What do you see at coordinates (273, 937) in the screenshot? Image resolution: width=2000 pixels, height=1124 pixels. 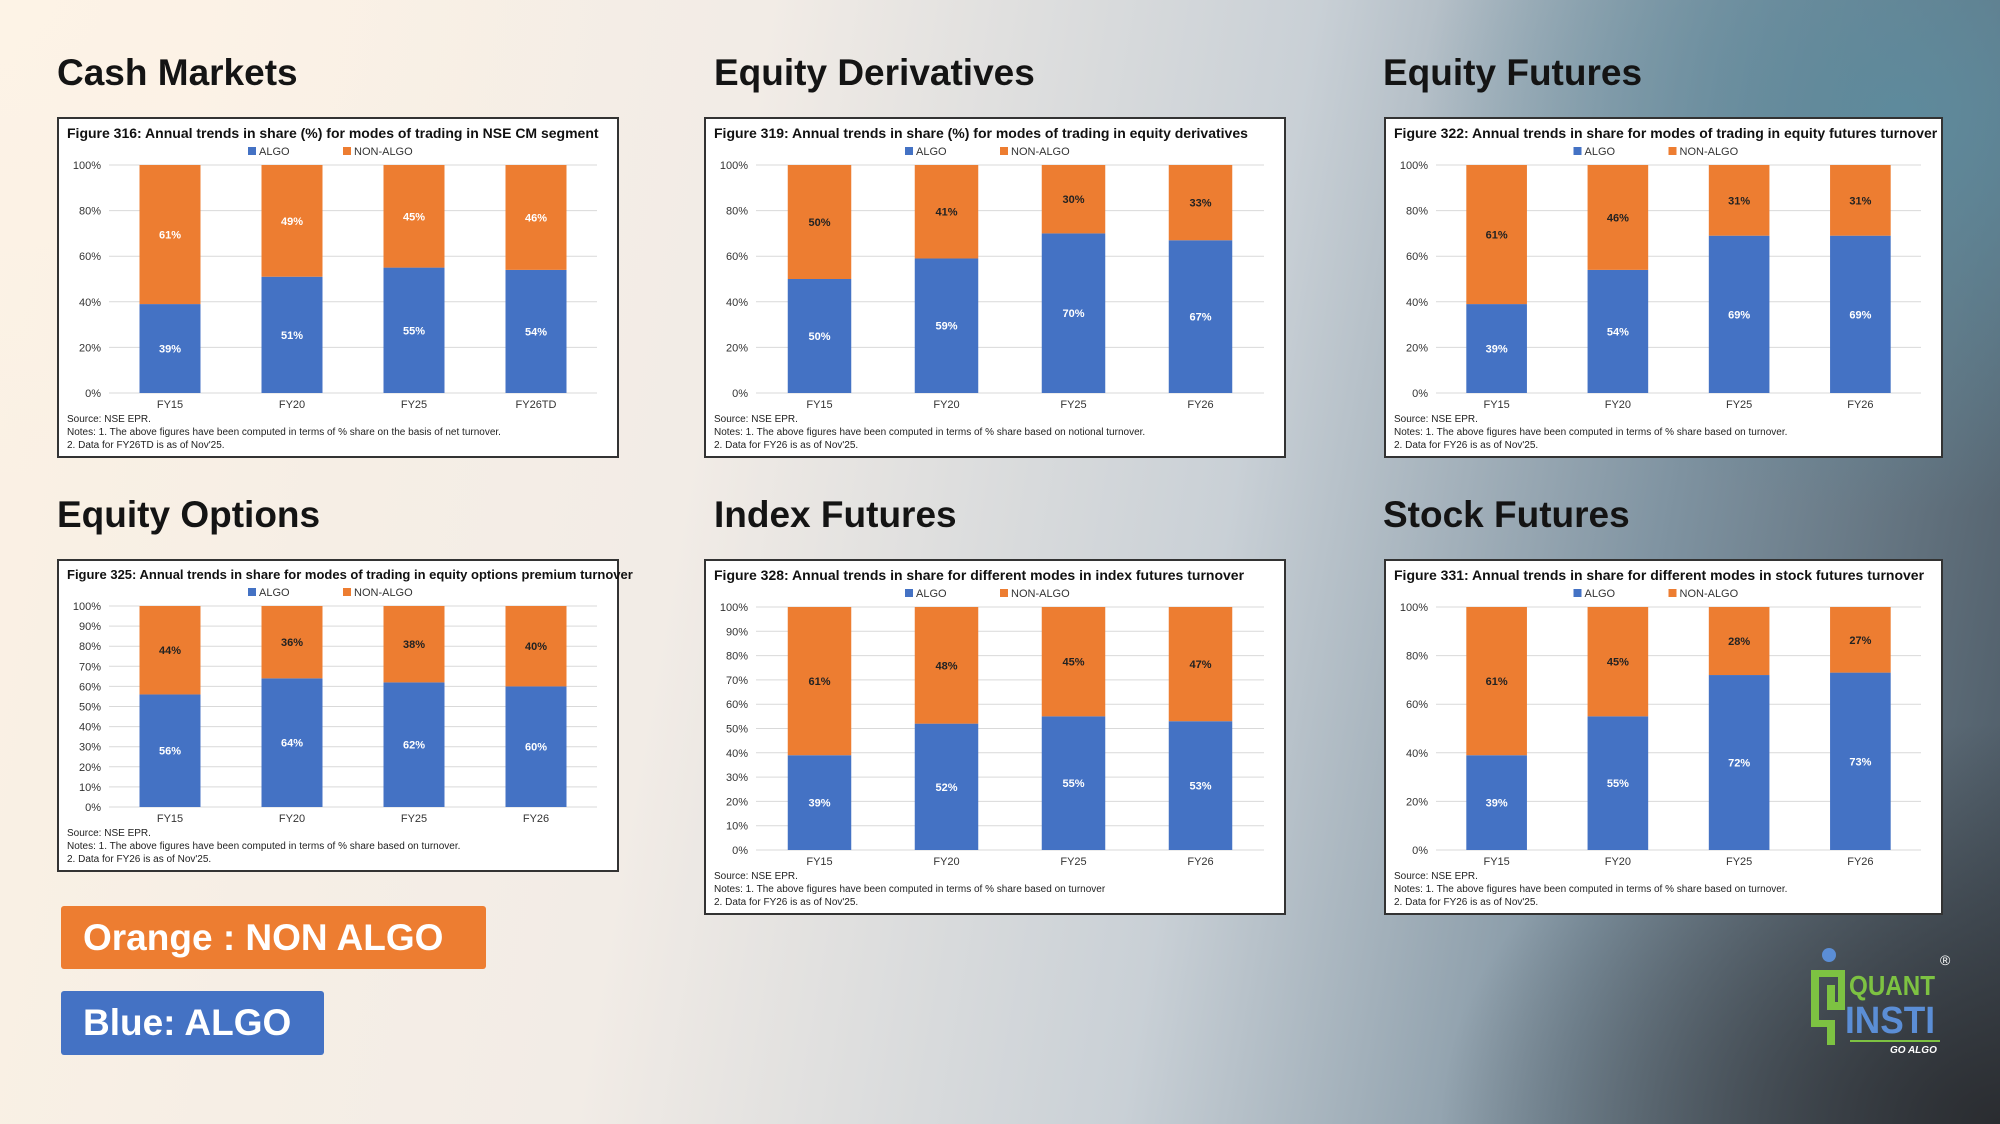 I see `key-non-algo: Orange : NON ALGO` at bounding box center [273, 937].